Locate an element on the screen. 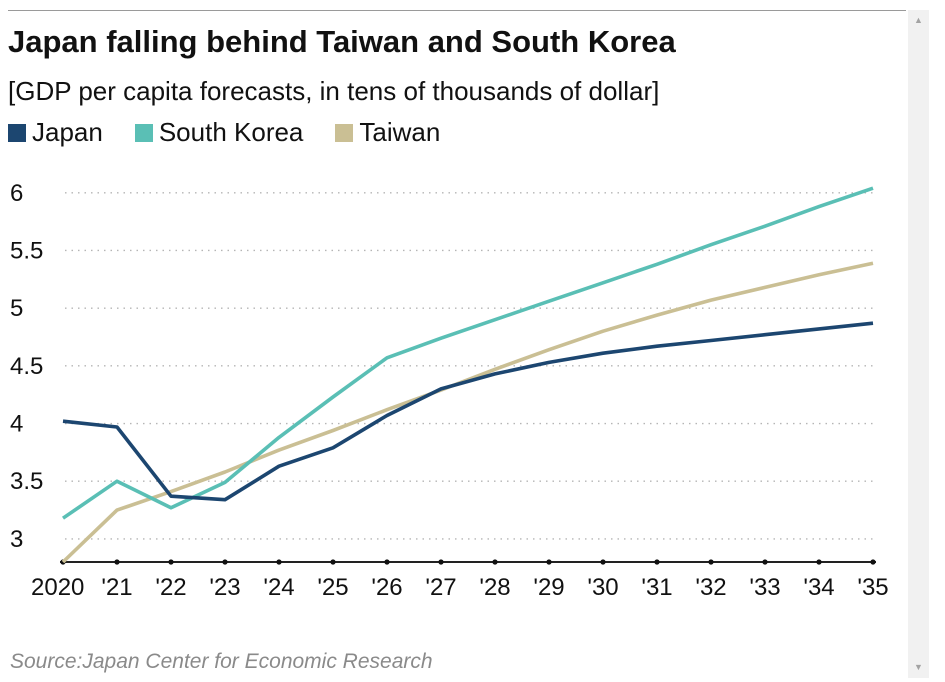 The height and width of the screenshot is (682, 945). legend-item-japan: Japan is located at coordinates (55, 132).